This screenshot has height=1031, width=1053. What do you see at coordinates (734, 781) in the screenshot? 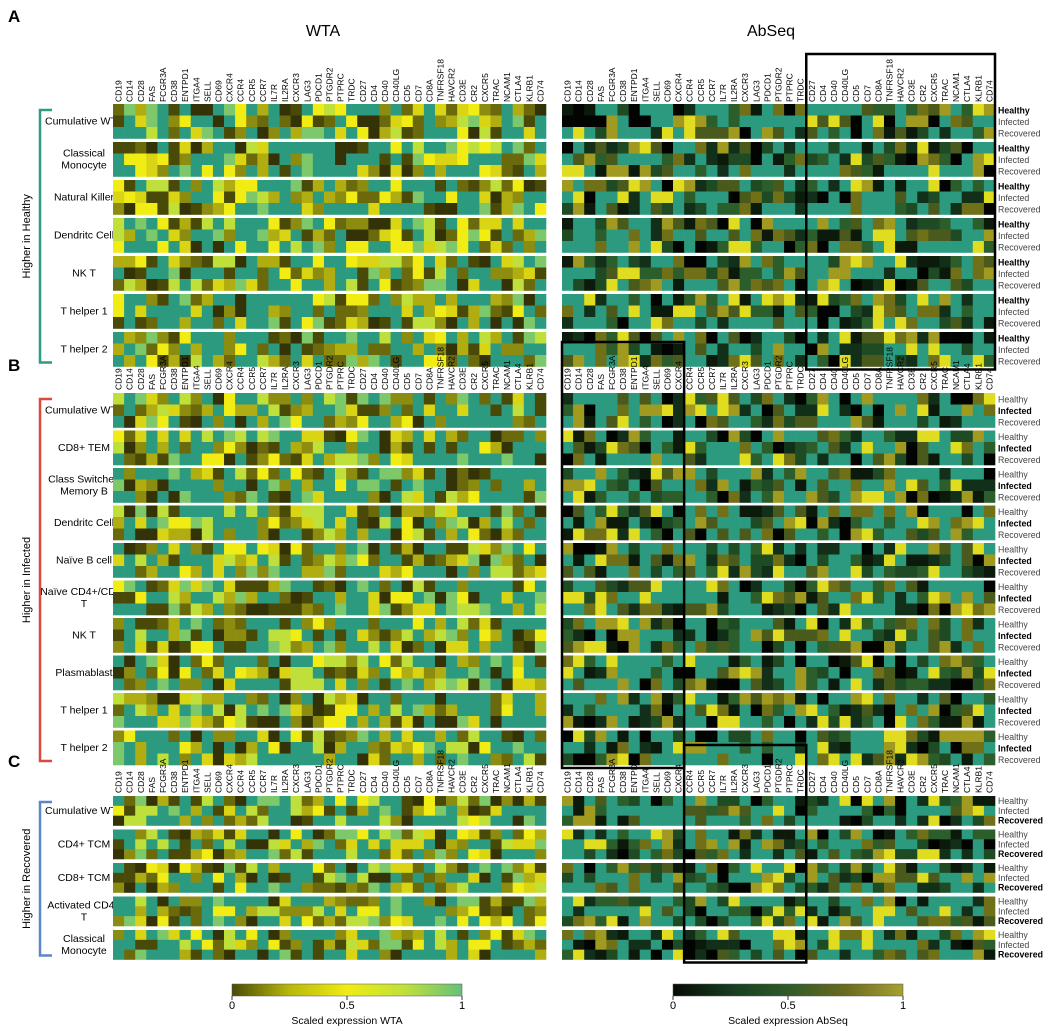
I see `gene-label-abseq: IL2RA` at bounding box center [734, 781].